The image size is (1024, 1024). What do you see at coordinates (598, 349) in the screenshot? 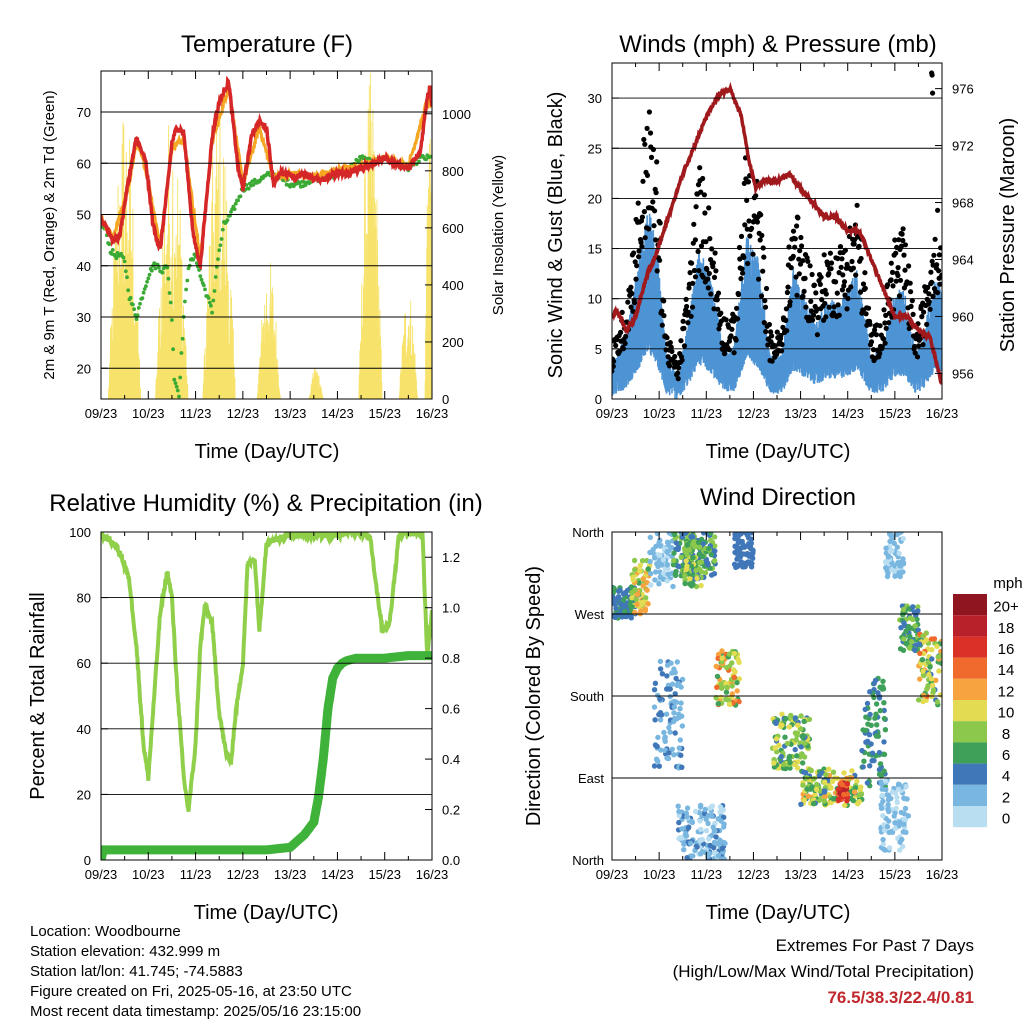
I see `winds-ytick-label: 5` at bounding box center [598, 349].